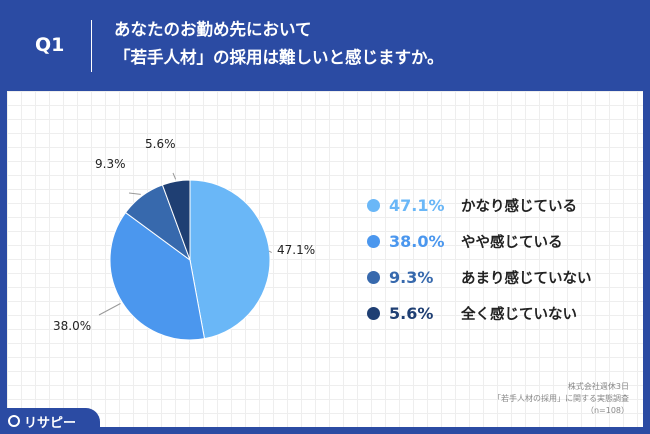 This screenshot has width=650, height=434. Describe the element at coordinates (411, 277) in the screenshot. I see `legend-percent: 9.3%` at that location.